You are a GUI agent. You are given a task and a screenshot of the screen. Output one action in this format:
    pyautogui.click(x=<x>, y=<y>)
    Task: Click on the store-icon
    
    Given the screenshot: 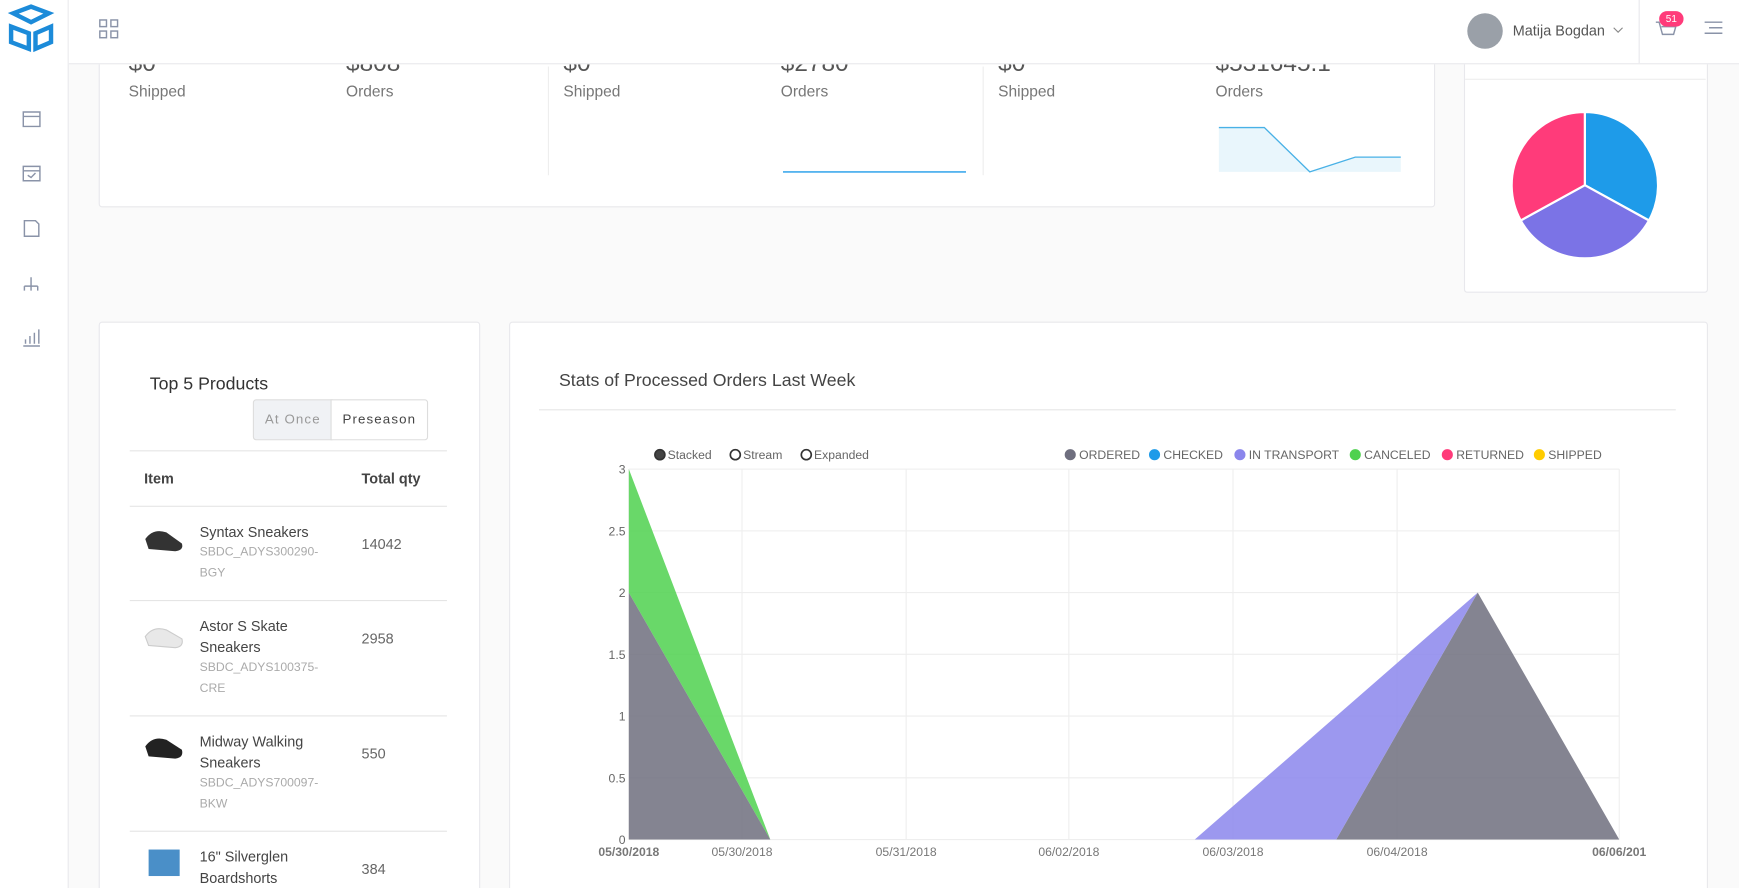 What is the action you would take?
    pyautogui.click(x=31, y=119)
    